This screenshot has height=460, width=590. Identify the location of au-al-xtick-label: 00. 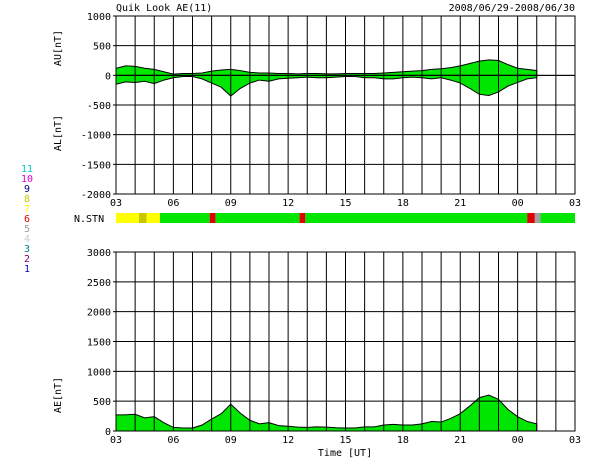
(518, 203).